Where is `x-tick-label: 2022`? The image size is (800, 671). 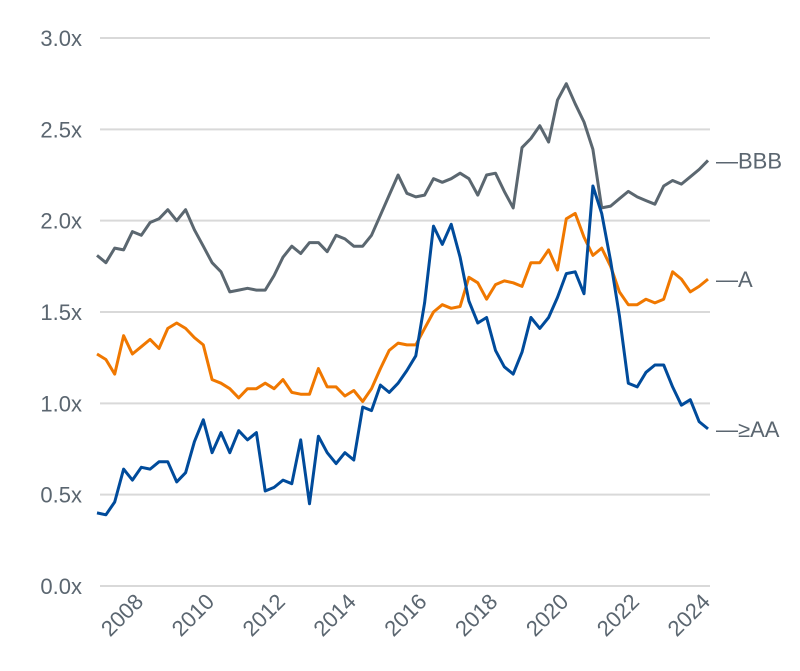
x-tick-label: 2022 is located at coordinates (618, 615).